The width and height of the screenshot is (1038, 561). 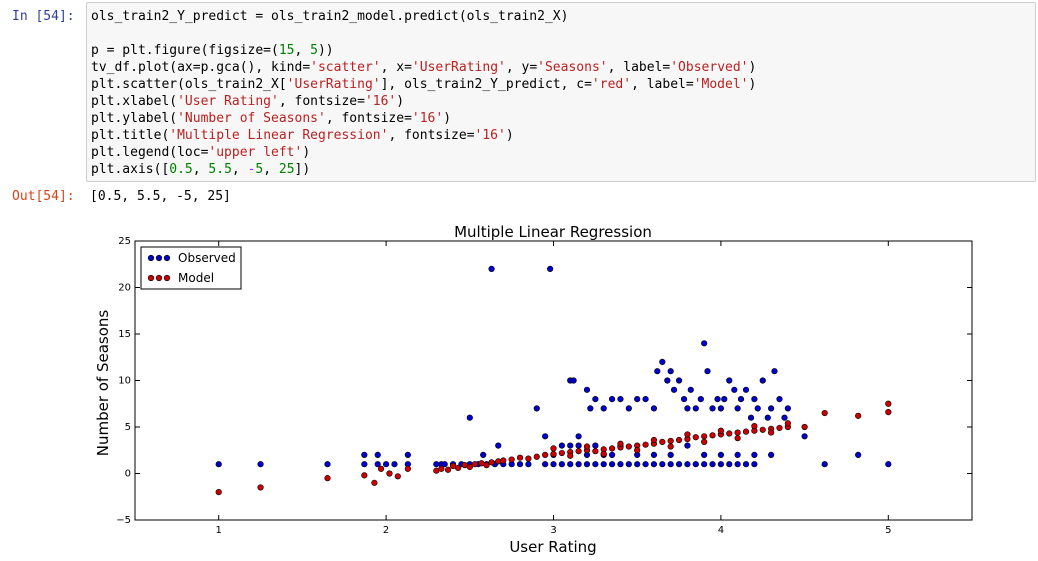 I want to click on code-line: plt.legend(loc='upper left'), so click(x=201, y=152).